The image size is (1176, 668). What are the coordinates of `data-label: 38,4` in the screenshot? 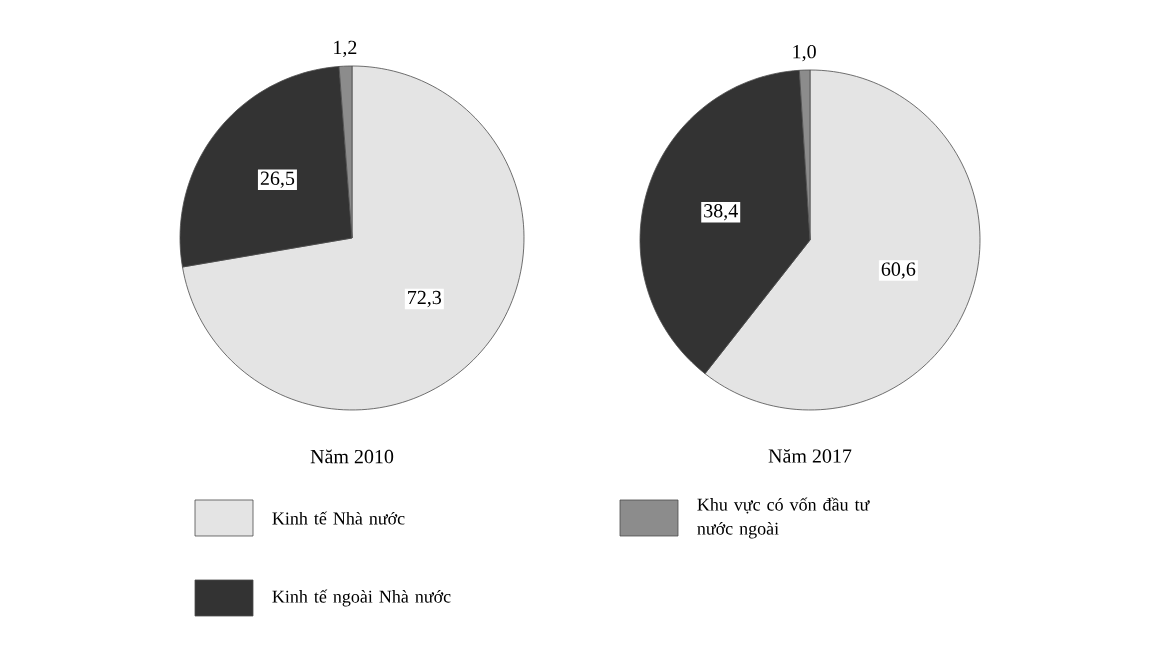 It's located at (721, 212).